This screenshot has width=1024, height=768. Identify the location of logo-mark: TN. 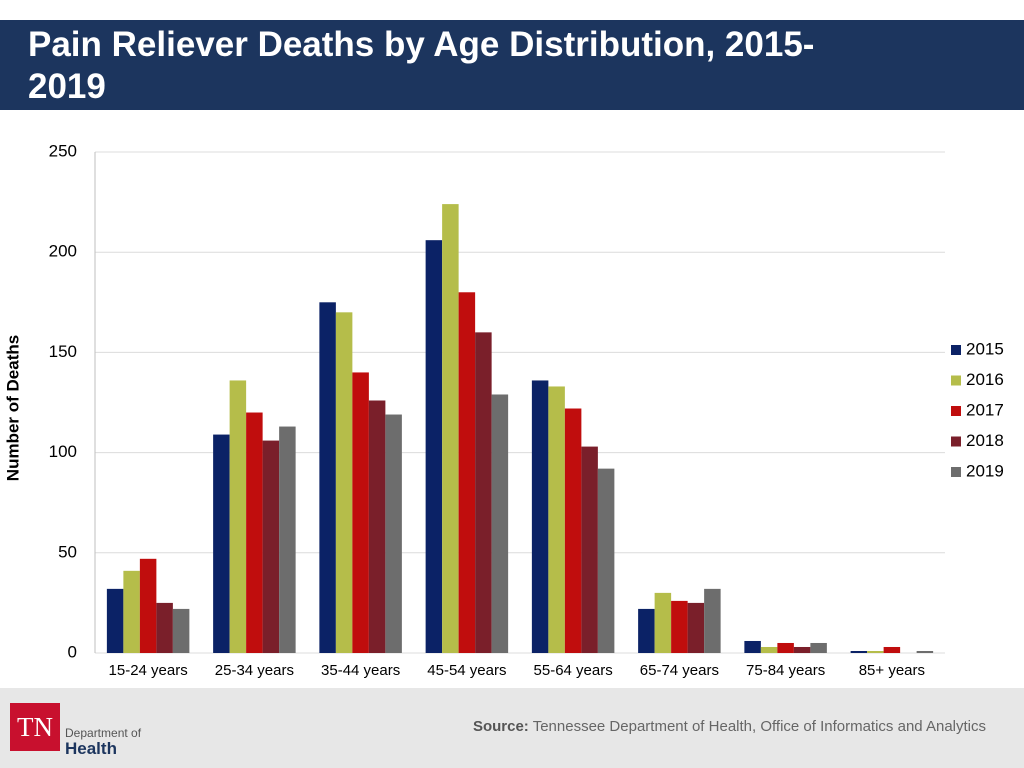
(35, 727).